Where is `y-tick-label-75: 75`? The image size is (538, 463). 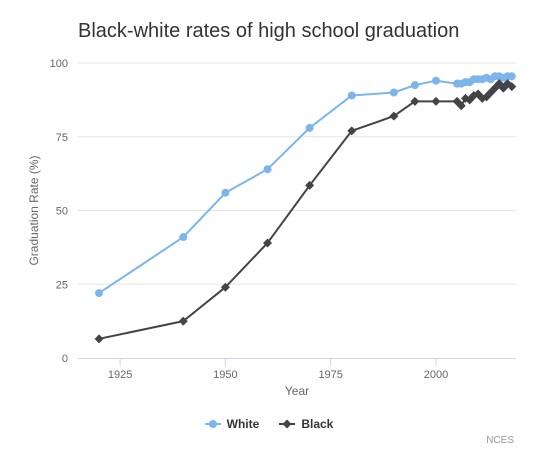
y-tick-label-75: 75 is located at coordinates (62, 138).